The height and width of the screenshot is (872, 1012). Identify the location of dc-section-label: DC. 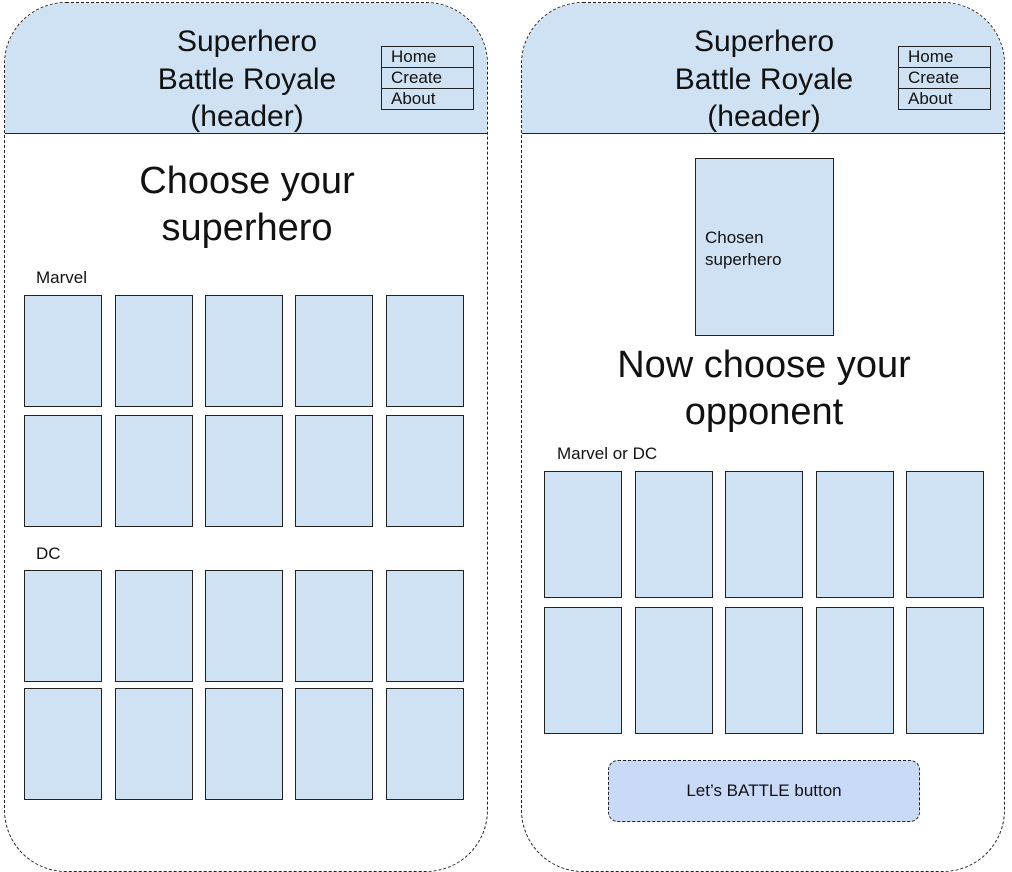
(48, 553).